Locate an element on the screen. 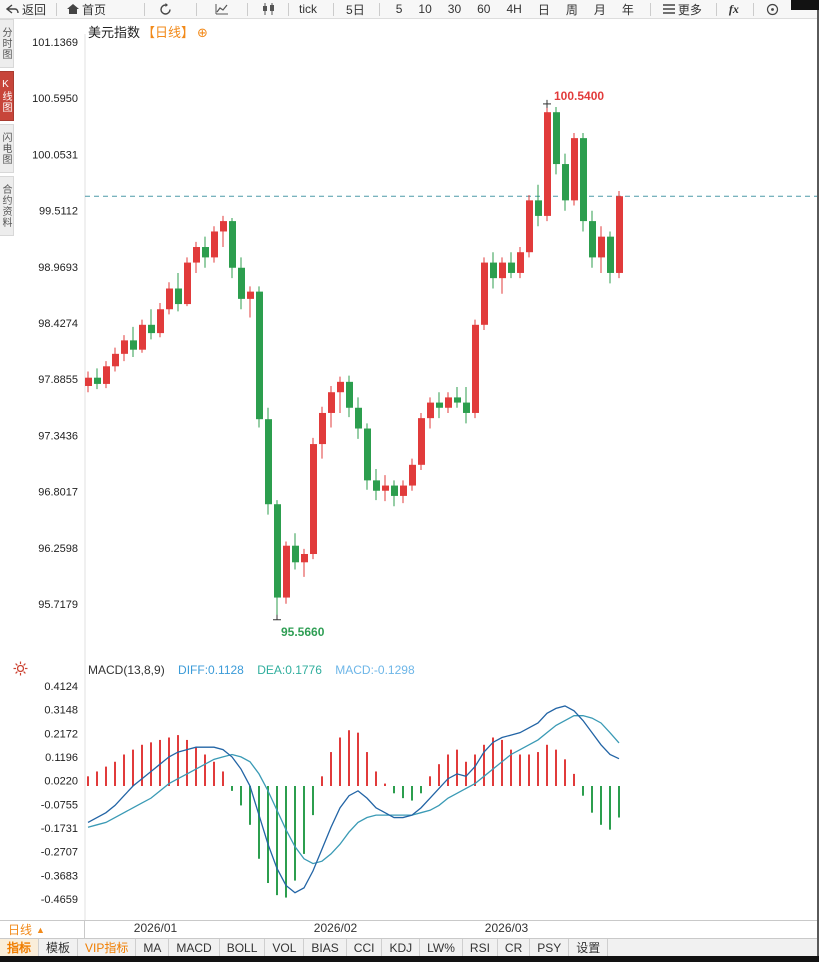 The width and height of the screenshot is (819, 962). svg-text: 101.1369 is located at coordinates (55, 43).